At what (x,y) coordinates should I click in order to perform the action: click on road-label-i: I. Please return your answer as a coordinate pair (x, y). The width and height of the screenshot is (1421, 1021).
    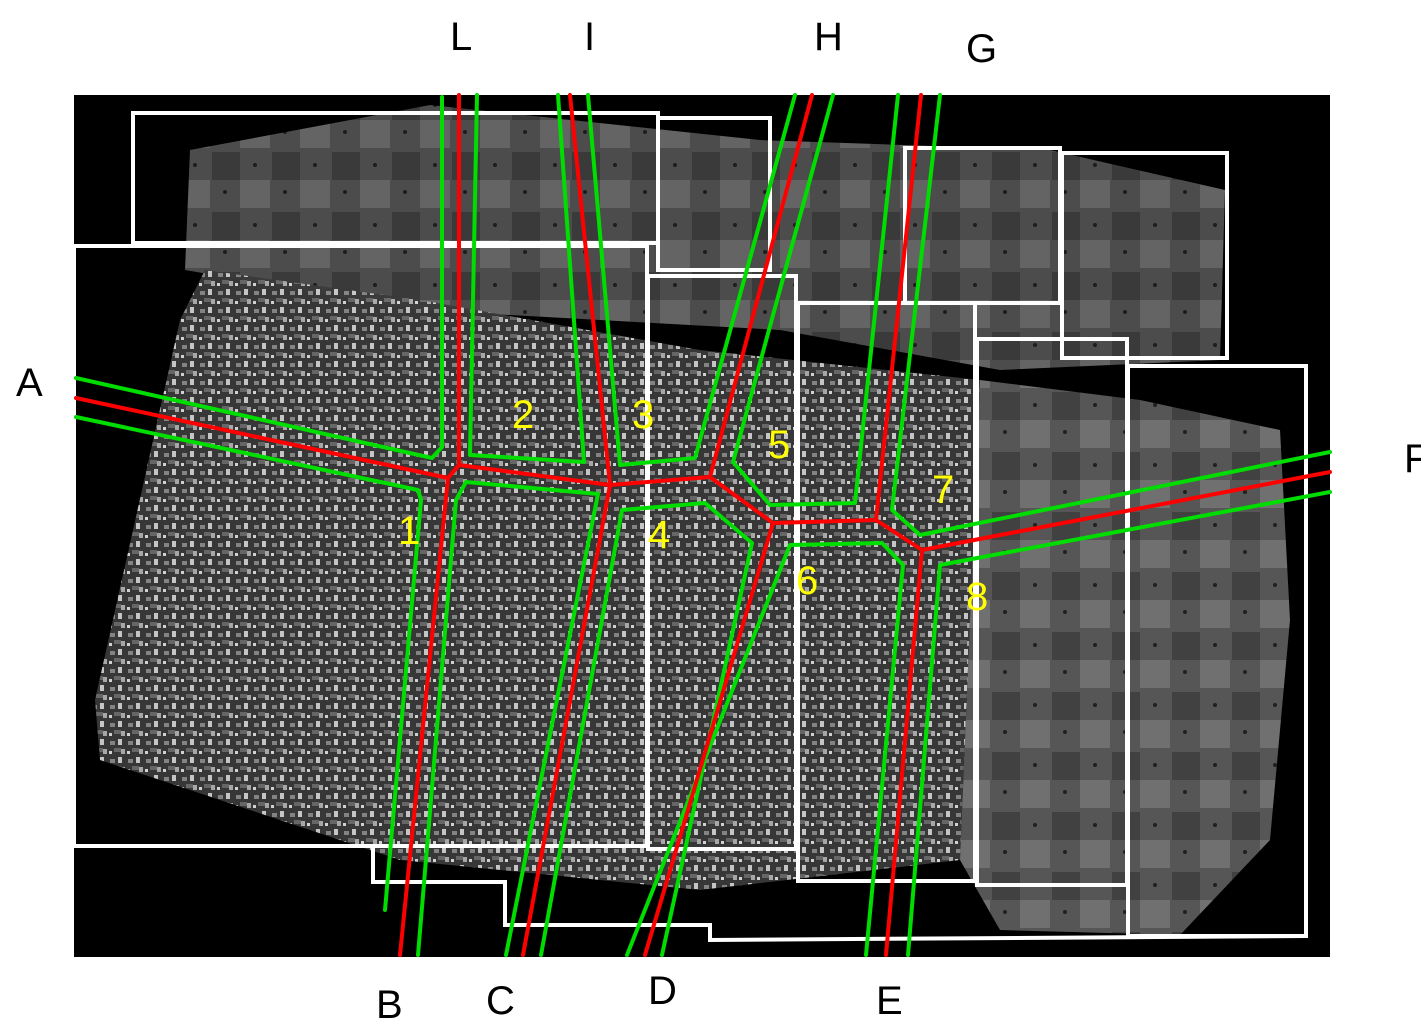
    Looking at the image, I should click on (589, 37).